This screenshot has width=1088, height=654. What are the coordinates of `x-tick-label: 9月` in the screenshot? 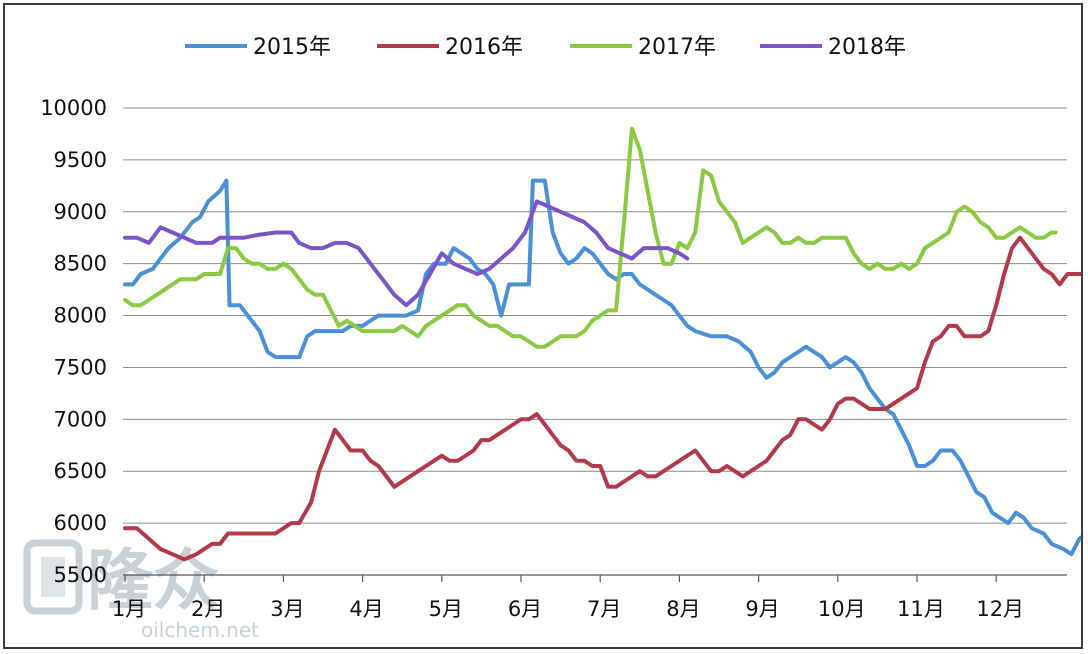 It's located at (762, 609).